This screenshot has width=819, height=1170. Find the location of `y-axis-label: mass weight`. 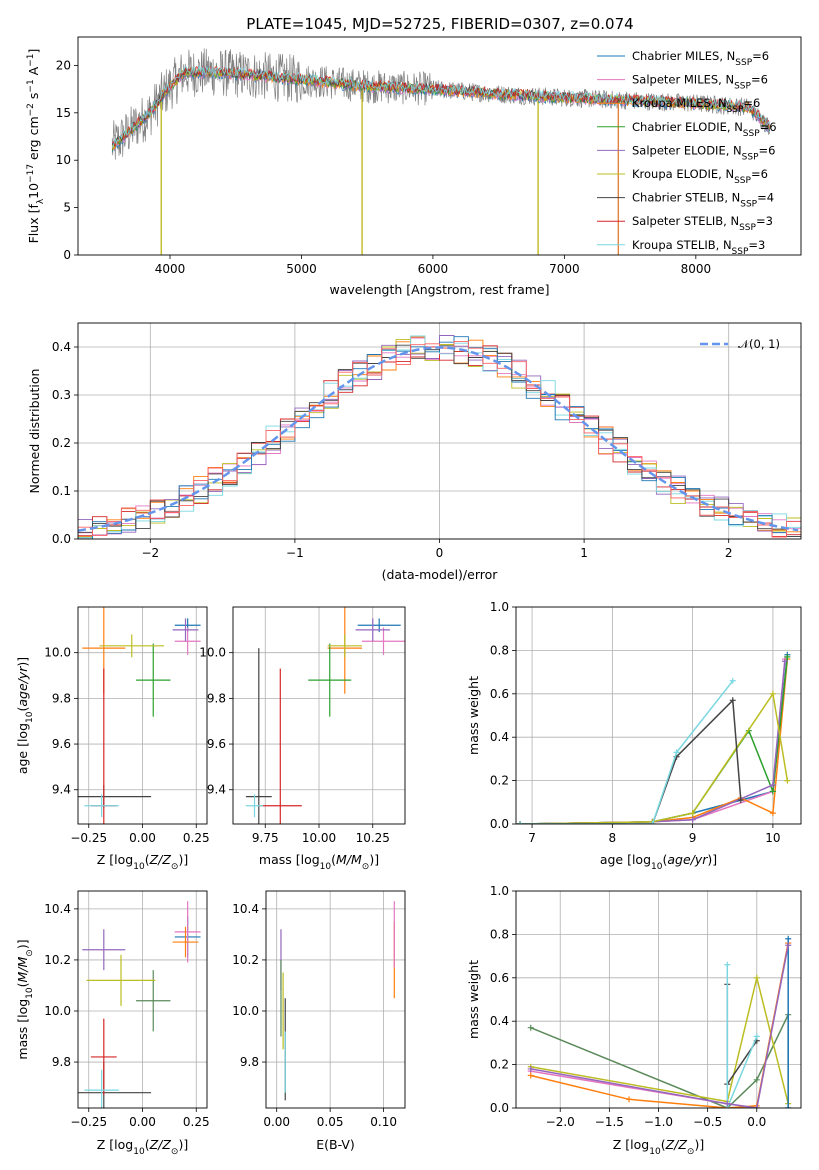

y-axis-label: mass weight is located at coordinates (473, 715).